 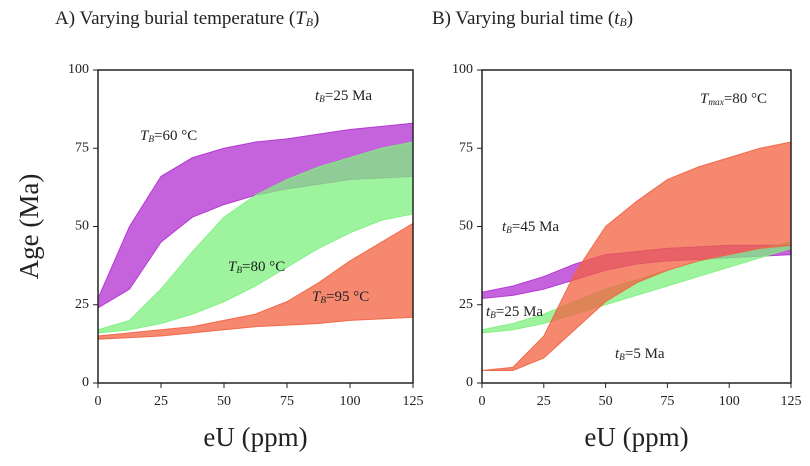 What do you see at coordinates (175, 18) in the screenshot?
I see `text-part: A) Varying burial temperature (` at bounding box center [175, 18].